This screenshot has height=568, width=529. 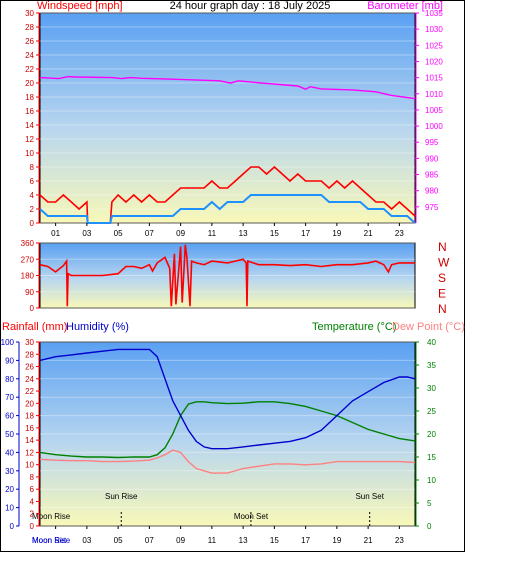 What do you see at coordinates (29, 69) in the screenshot?
I see `wind-tick-label: 22` at bounding box center [29, 69].